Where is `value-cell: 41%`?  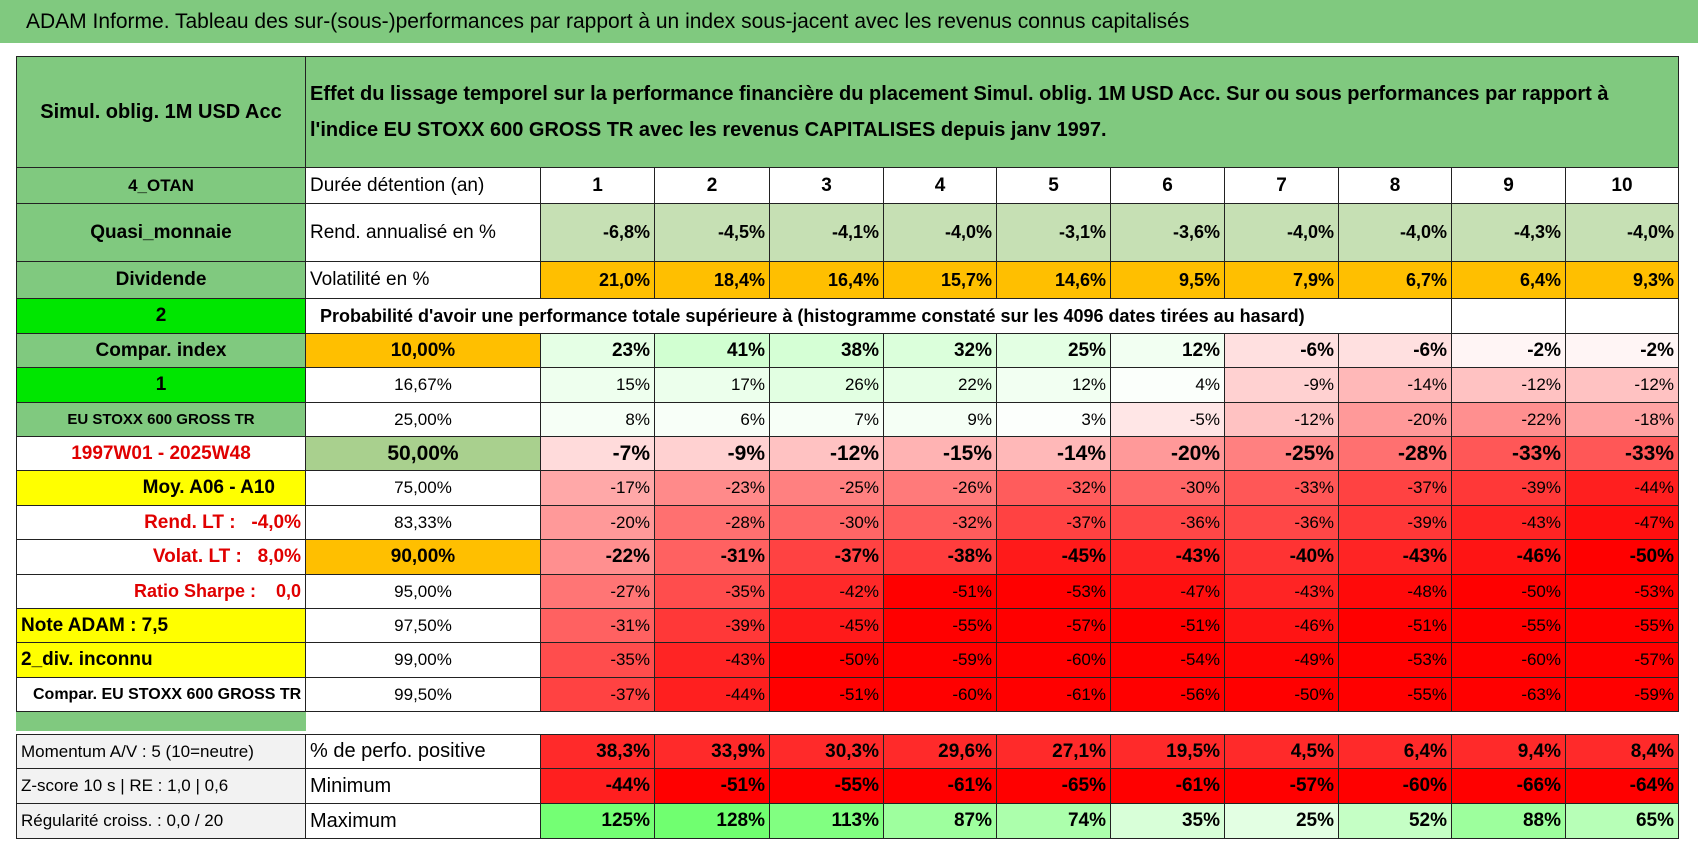 value-cell: 41% is located at coordinates (712, 351).